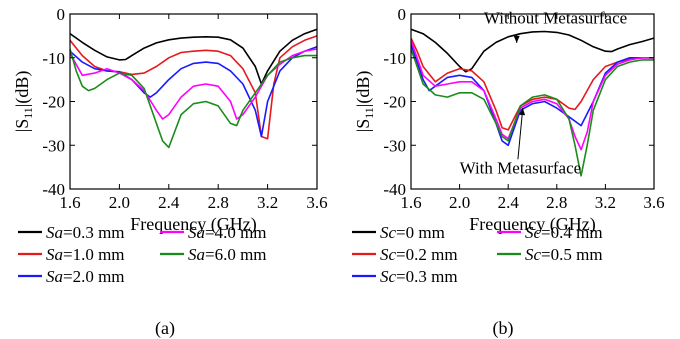 The height and width of the screenshot is (339, 680). What do you see at coordinates (503, 328) in the screenshot?
I see `panel-label: (b)` at bounding box center [503, 328].